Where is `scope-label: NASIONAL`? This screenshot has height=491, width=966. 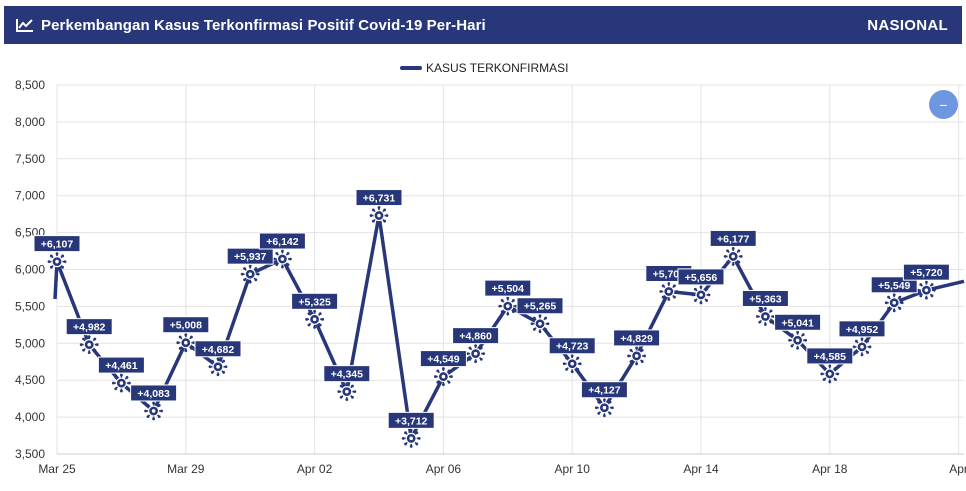
scope-label: NASIONAL is located at coordinates (907, 25).